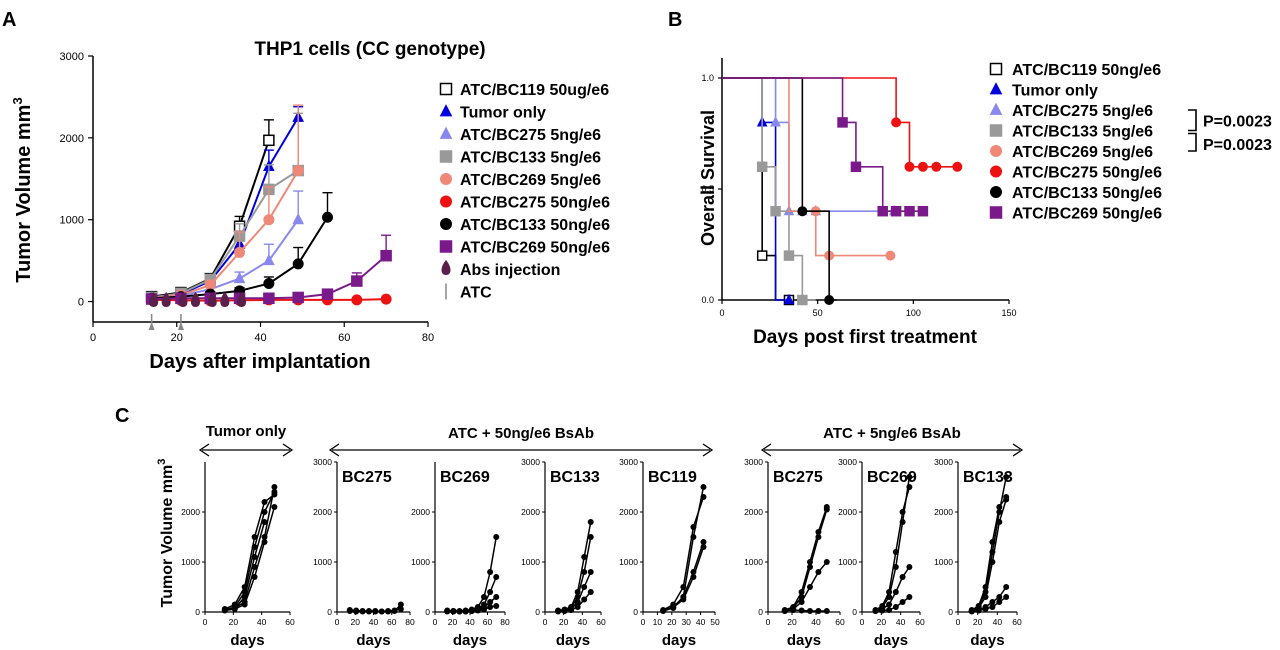 This screenshot has width=1280, height=650. I want to click on c-group-header-1: Tumor only, so click(246, 440).